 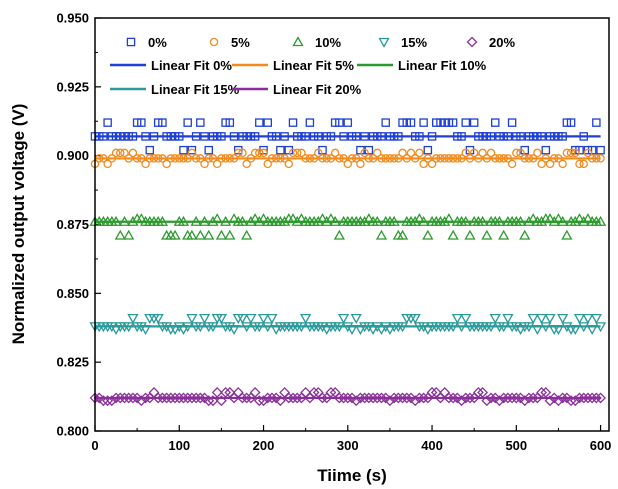 I want to click on y-tick-label: 0.900, so click(x=72, y=155).